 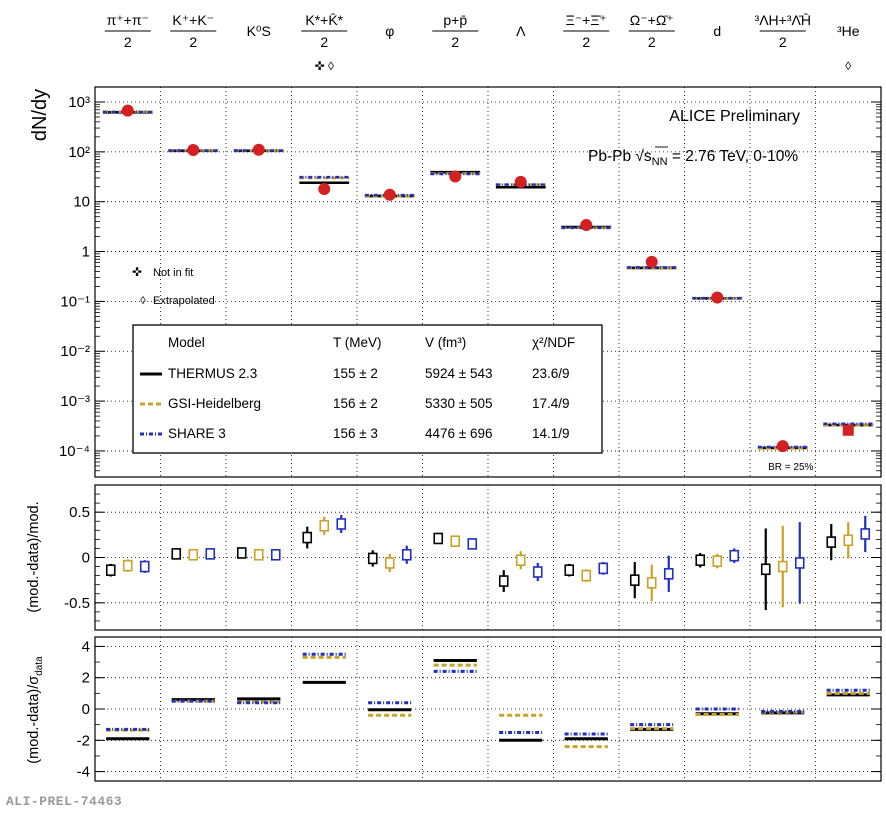 What do you see at coordinates (586, 20) in the screenshot?
I see `species-numerator: Ξ⁻+Ξ̄⁺` at bounding box center [586, 20].